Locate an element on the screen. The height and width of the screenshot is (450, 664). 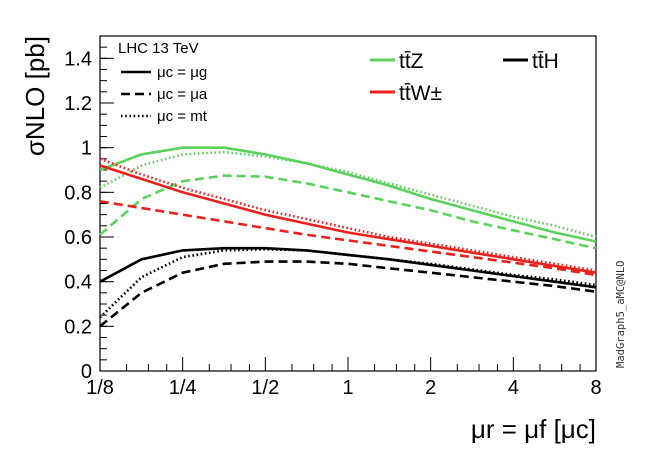
series-line-ttW-dashed is located at coordinates (348, 238).